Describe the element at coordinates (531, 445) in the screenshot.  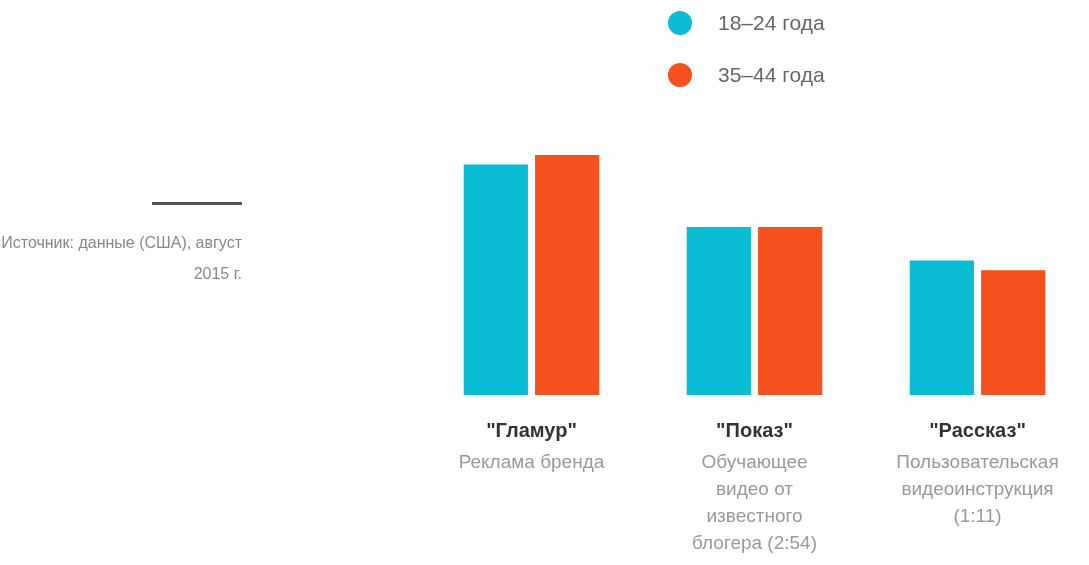
I see `x-tick-label: "Гламур" Реклама бренда` at that location.